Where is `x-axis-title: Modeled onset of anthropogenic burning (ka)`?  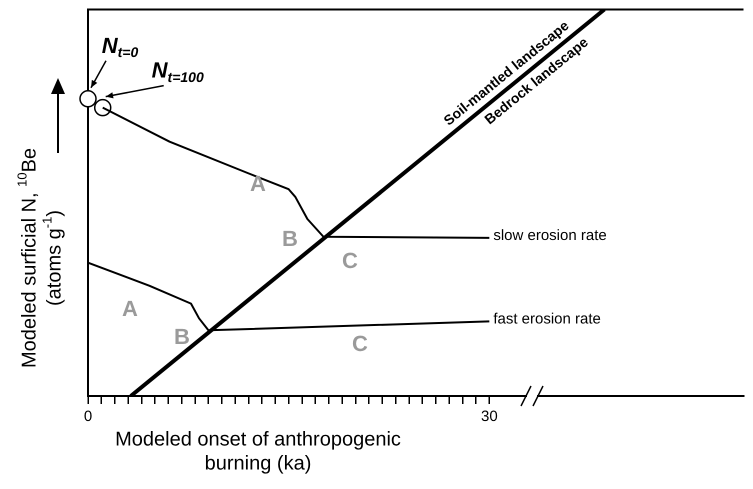
x-axis-title: Modeled onset of anthropogenic burning (ka) is located at coordinates (258, 451).